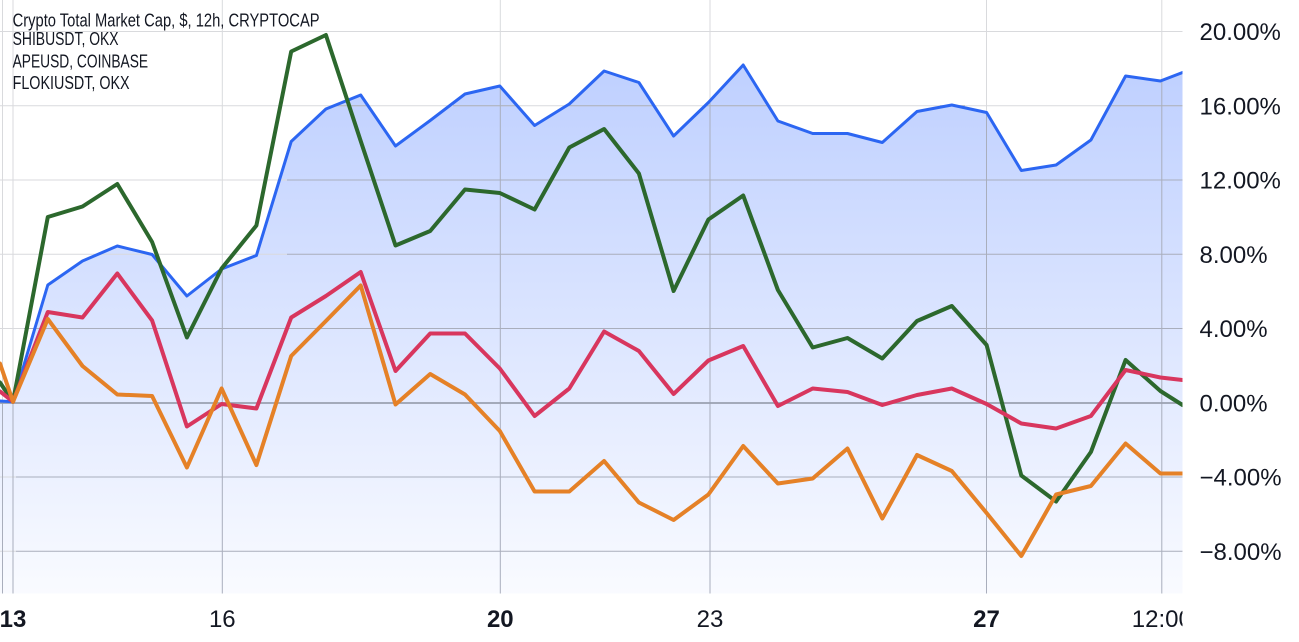  I want to click on svg-text: 16, so click(222, 619).